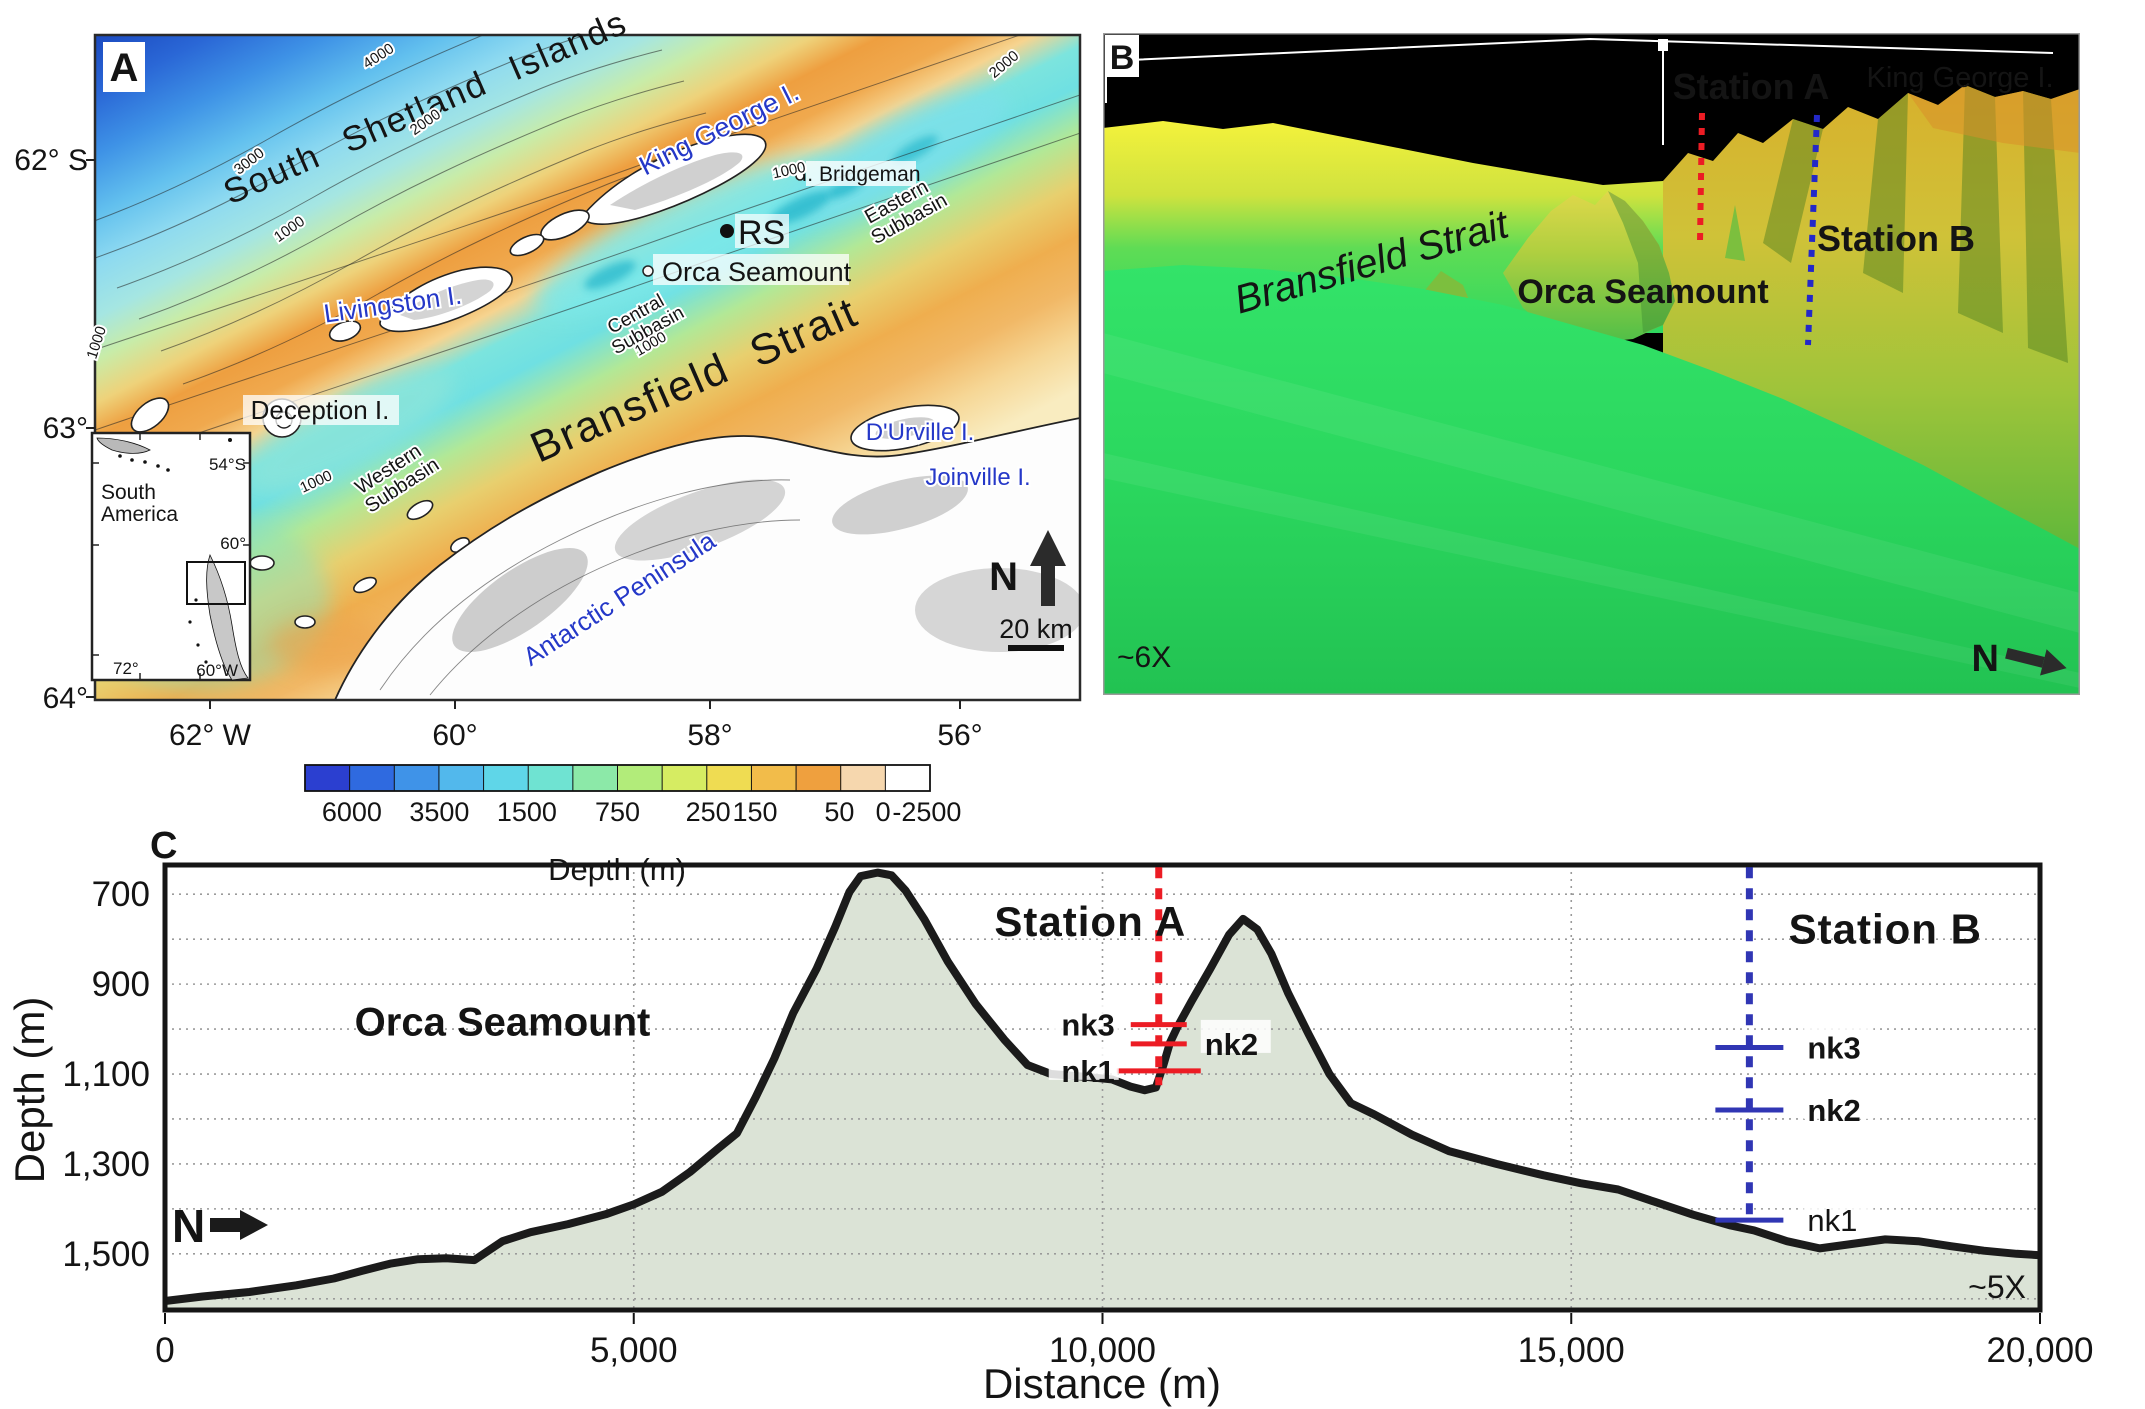 The image size is (2145, 1409). Describe the element at coordinates (2039, 1350) in the screenshot. I see `x-tick-label: 20,000` at that location.